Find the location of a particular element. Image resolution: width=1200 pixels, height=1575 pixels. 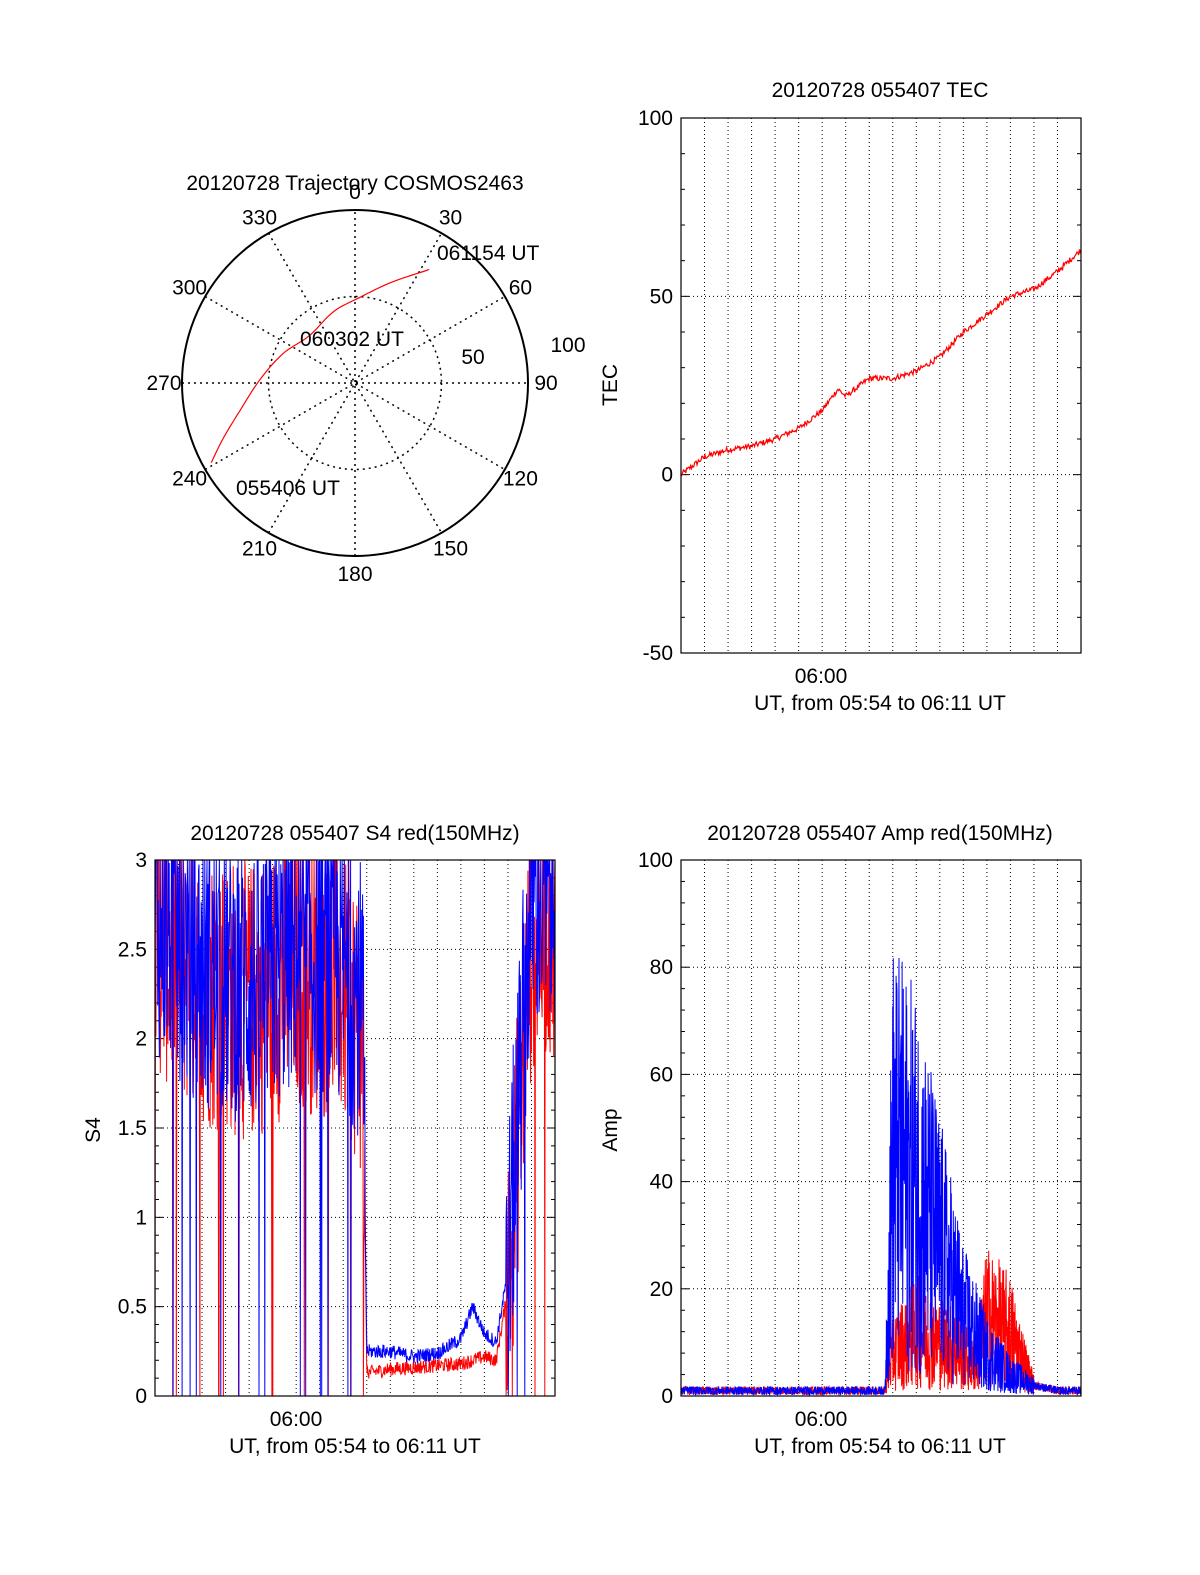

tec-series is located at coordinates (881, 363).